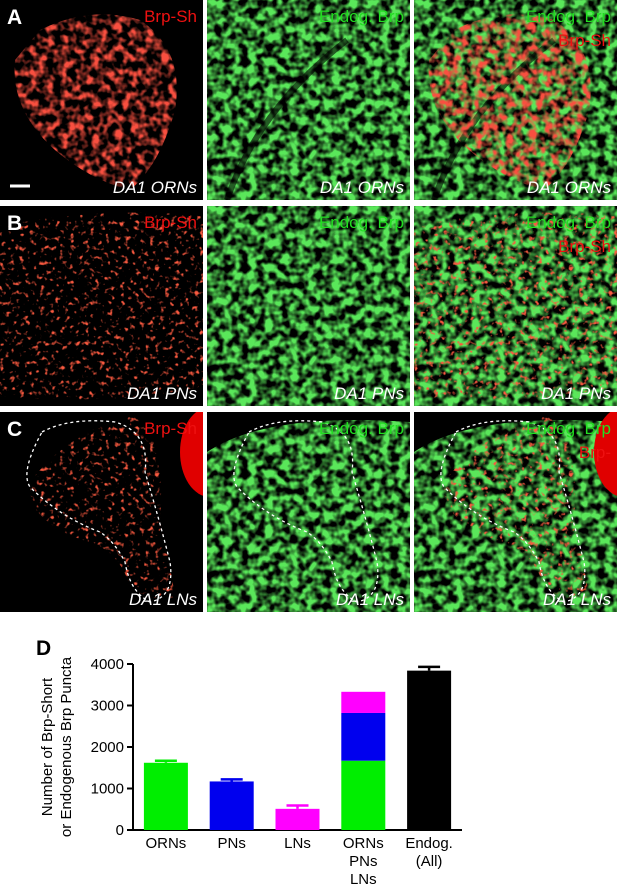 This screenshot has width=617, height=887. What do you see at coordinates (286, 118) in the screenshot?
I see `groove` at bounding box center [286, 118].